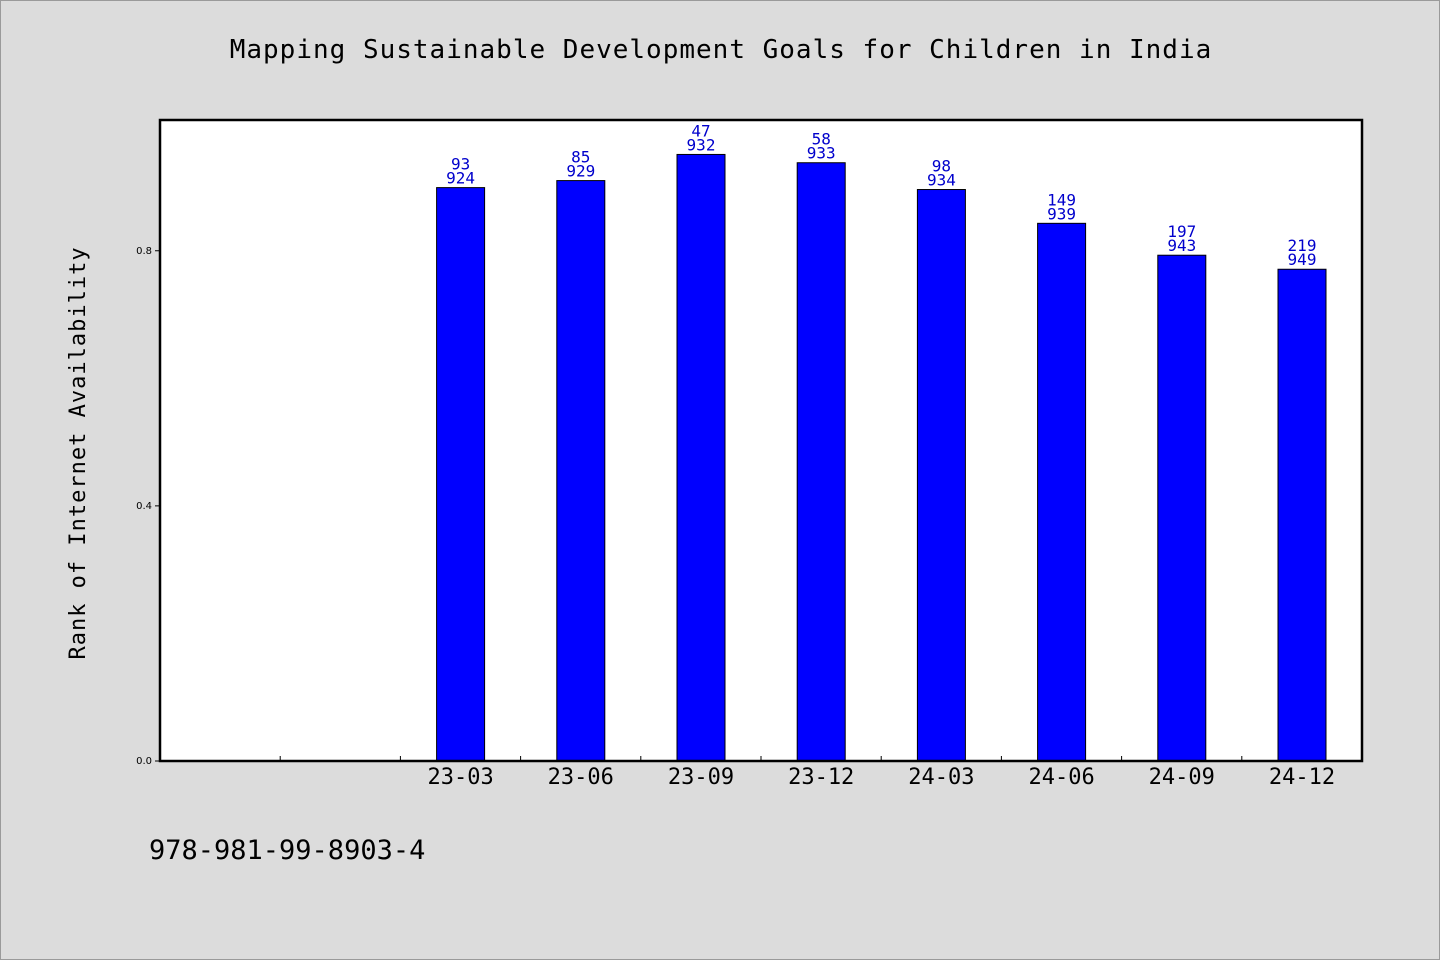 This screenshot has width=1440, height=960. Describe the element at coordinates (941, 166) in the screenshot. I see `bar-value-label: 98` at that location.